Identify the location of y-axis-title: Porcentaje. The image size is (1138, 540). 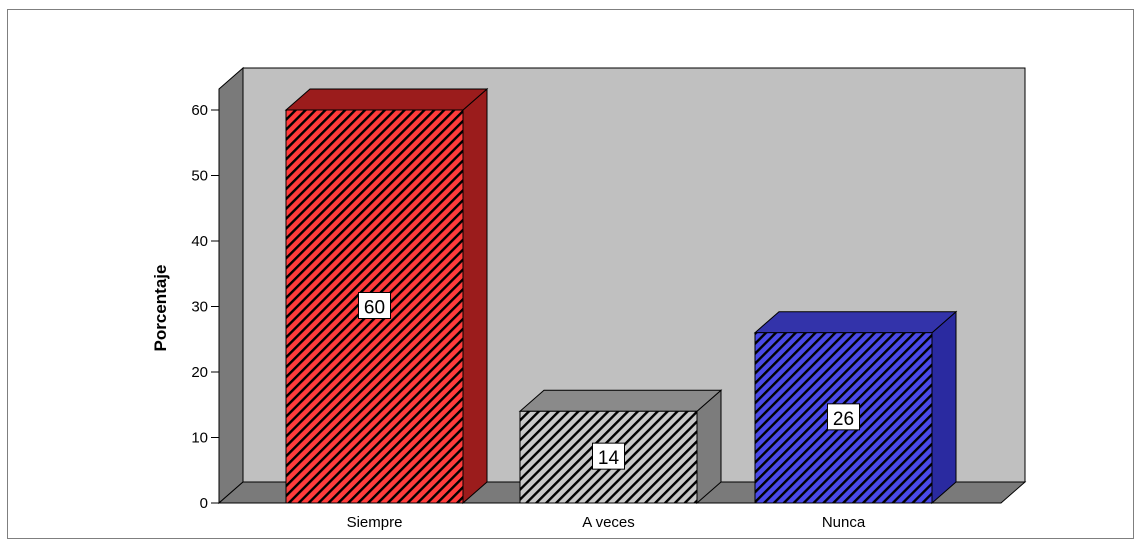
(160, 308).